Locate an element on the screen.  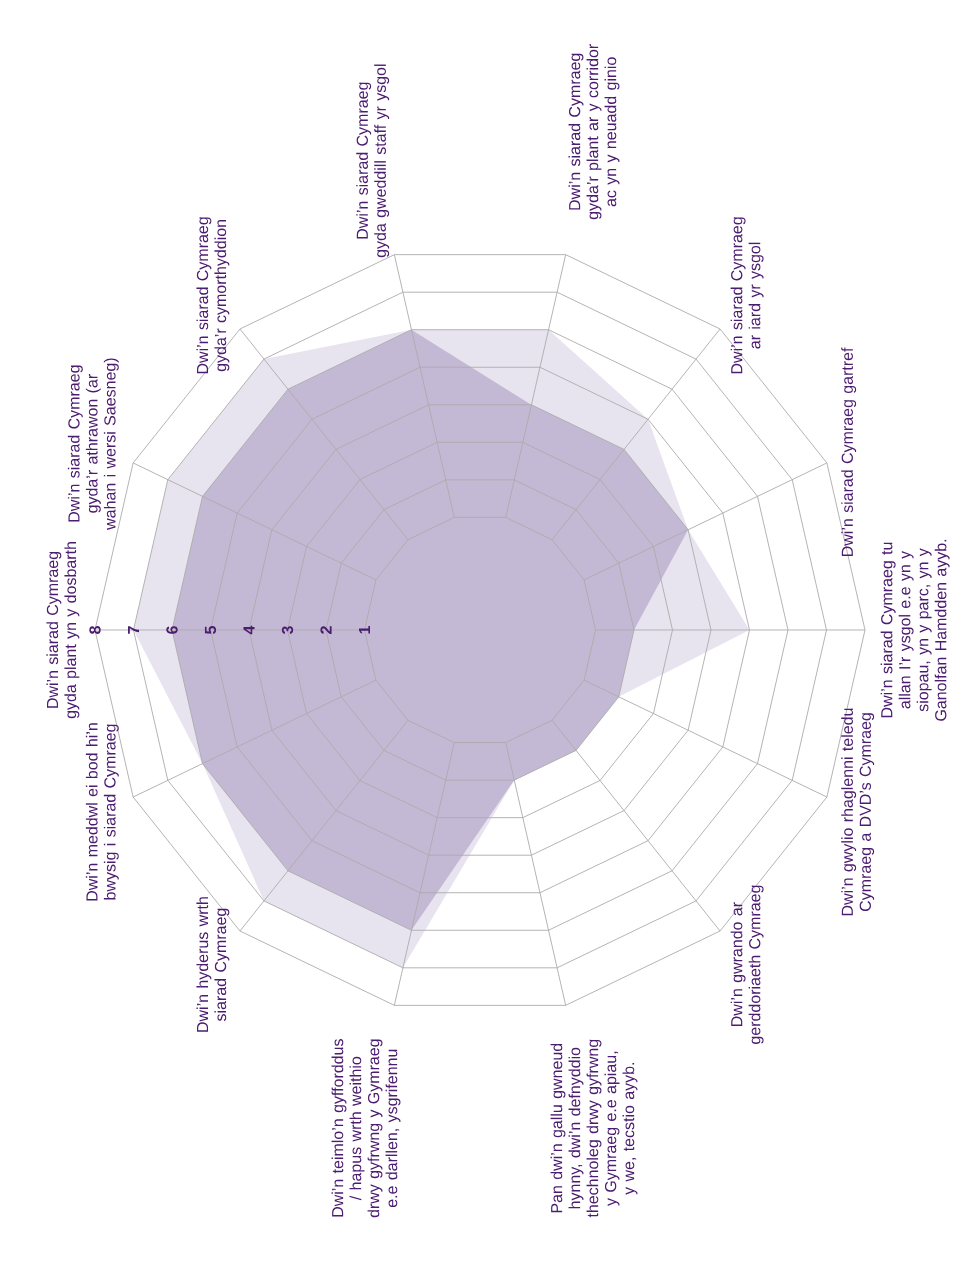
y-tick-label: 5 is located at coordinates (210, 629).